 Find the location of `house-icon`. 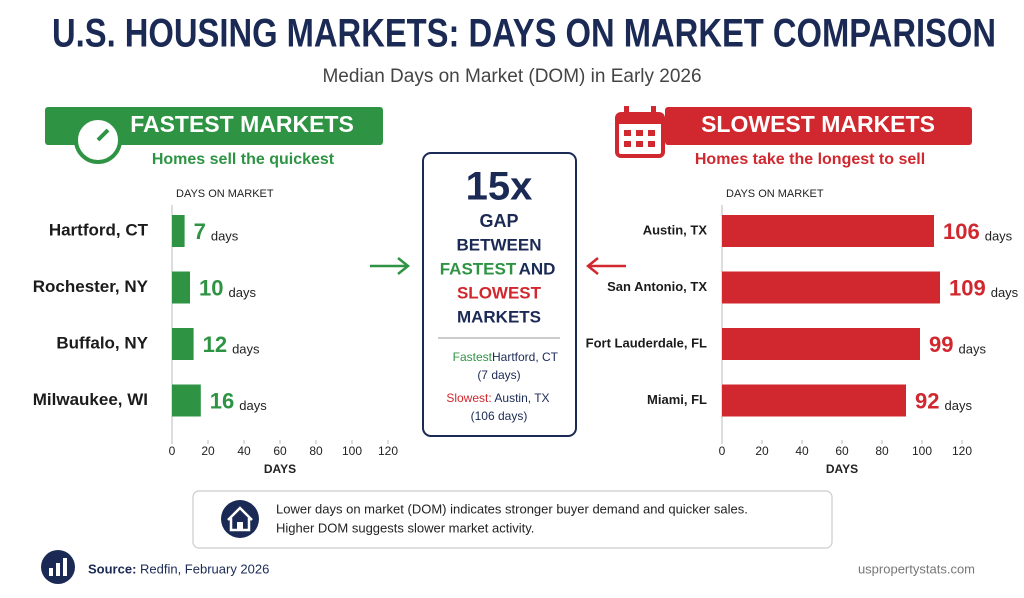

house-icon is located at coordinates (240, 519).